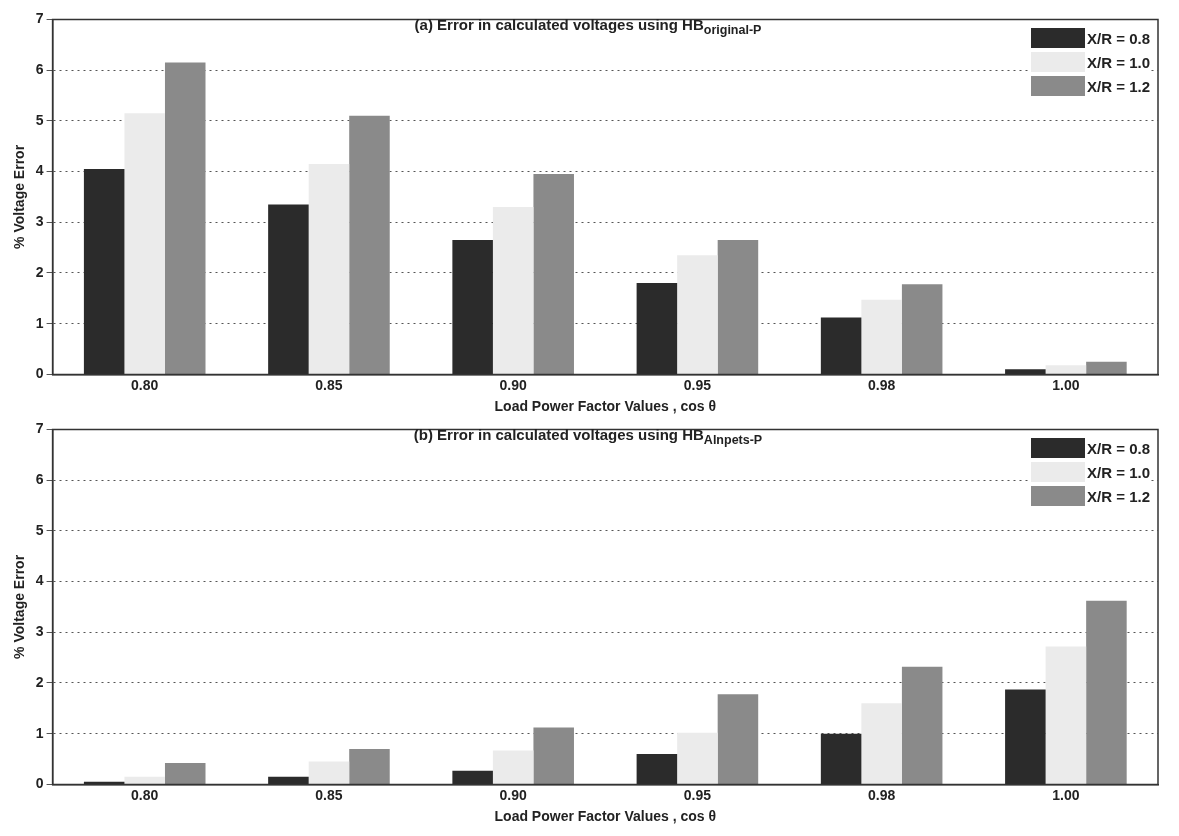 The width and height of the screenshot is (1179, 836). I want to click on chart-title: (b) Error in calculated voltages using HB$_{Alnpets-P}$, so click(588, 436).